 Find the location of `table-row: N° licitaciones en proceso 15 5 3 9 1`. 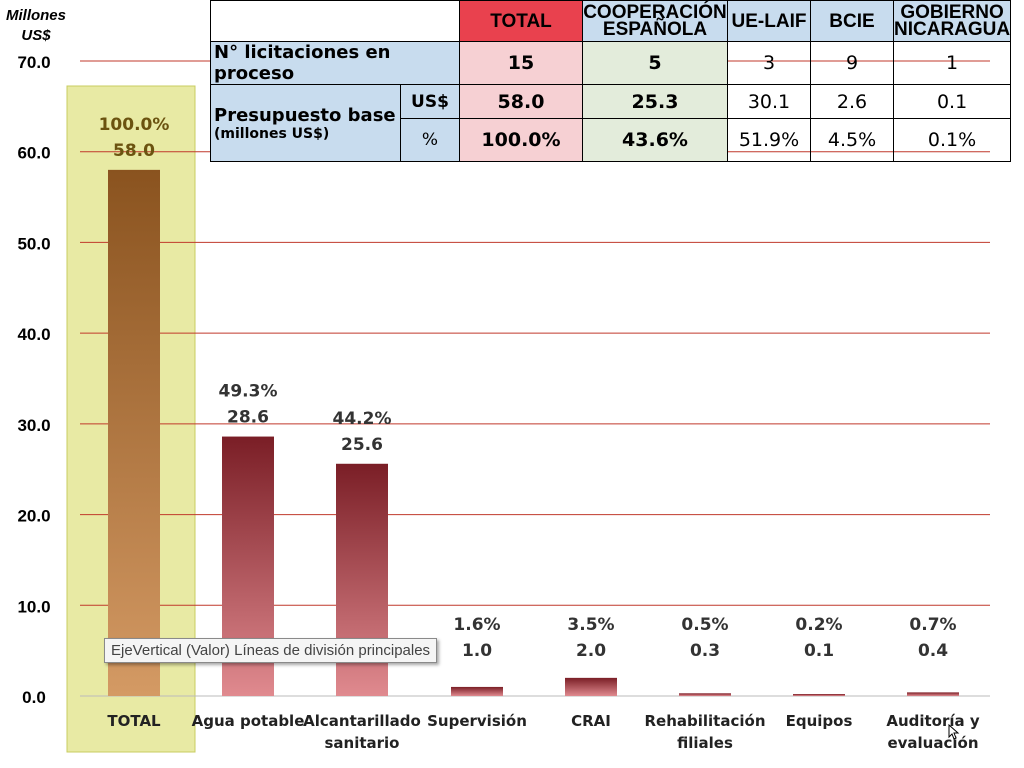

table-row: N° licitaciones en proceso 15 5 3 9 1 is located at coordinates (611, 63).